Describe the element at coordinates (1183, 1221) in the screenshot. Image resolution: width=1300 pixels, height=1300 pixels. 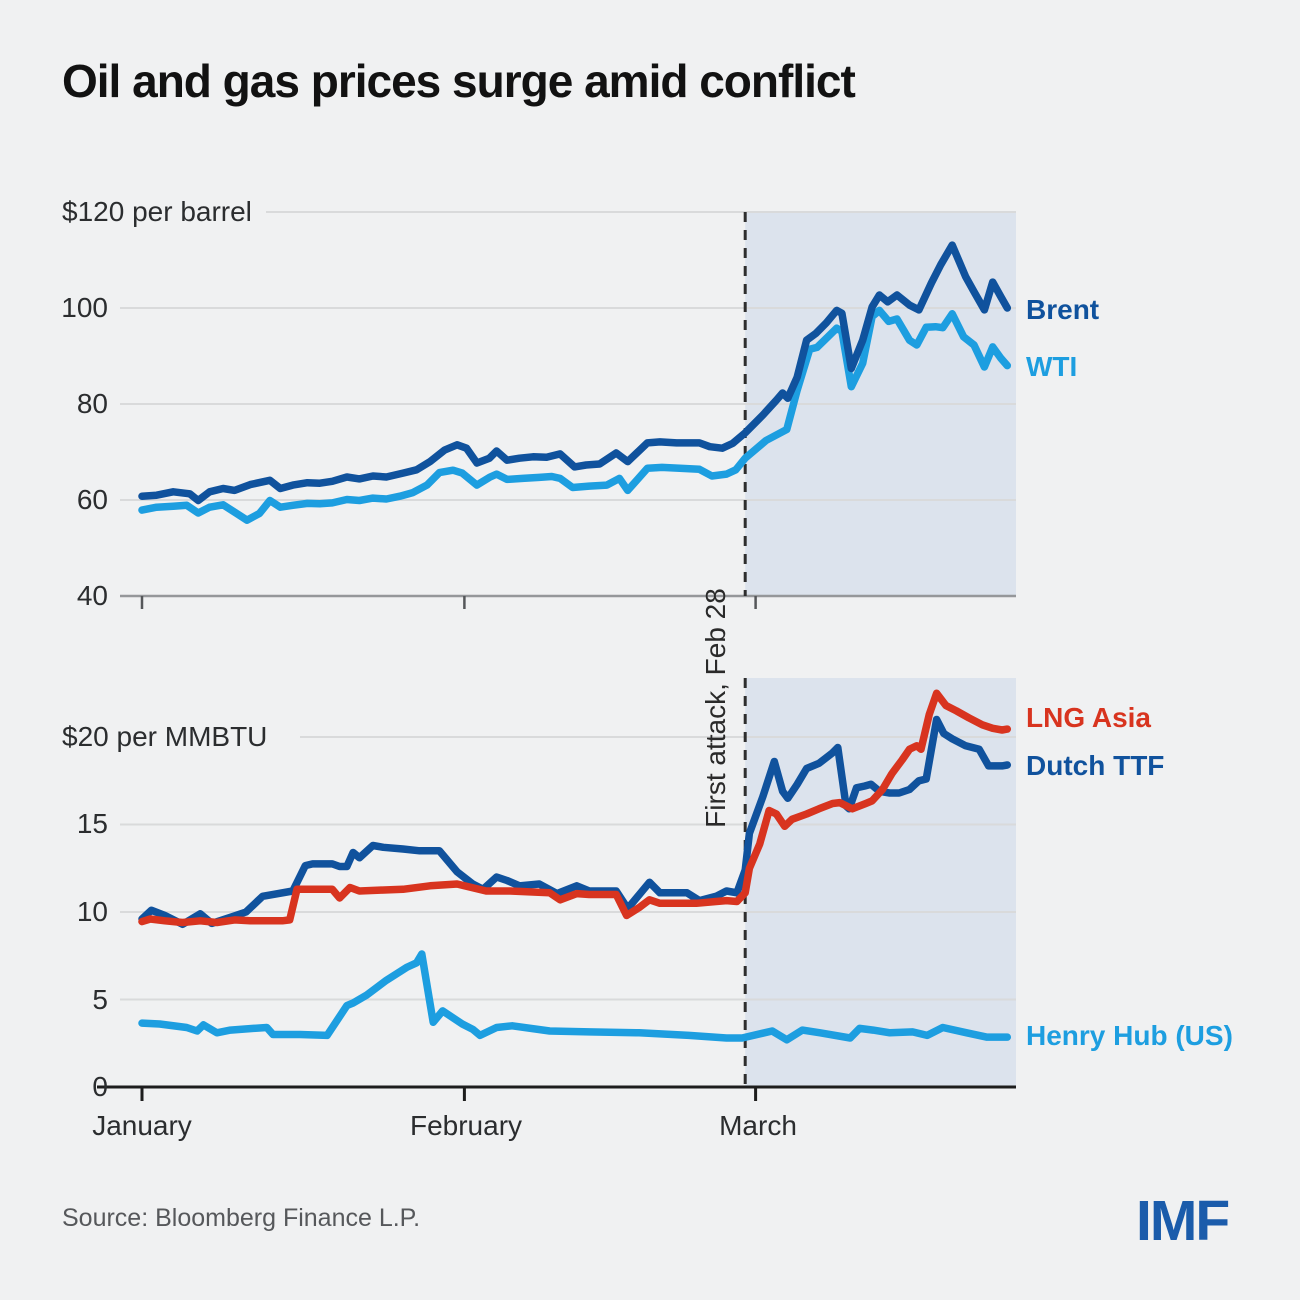
I see `imf-logo: IMF` at that location.